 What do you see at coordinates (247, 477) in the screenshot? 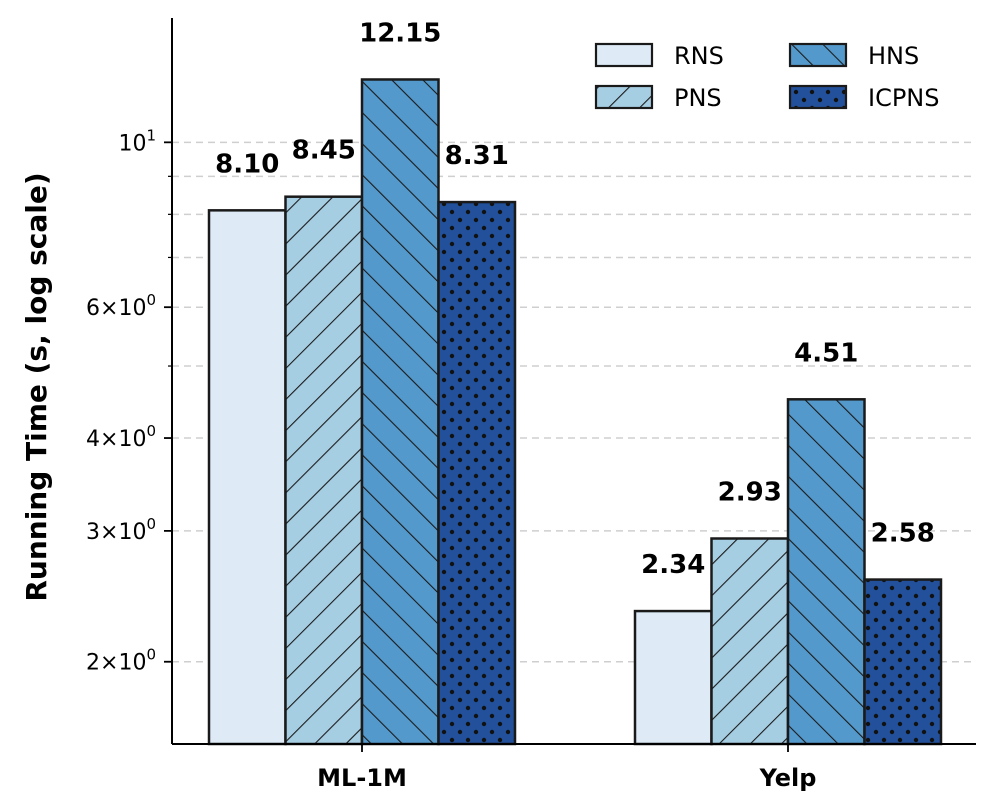
I see `bar-rns-ml-1m` at bounding box center [247, 477].